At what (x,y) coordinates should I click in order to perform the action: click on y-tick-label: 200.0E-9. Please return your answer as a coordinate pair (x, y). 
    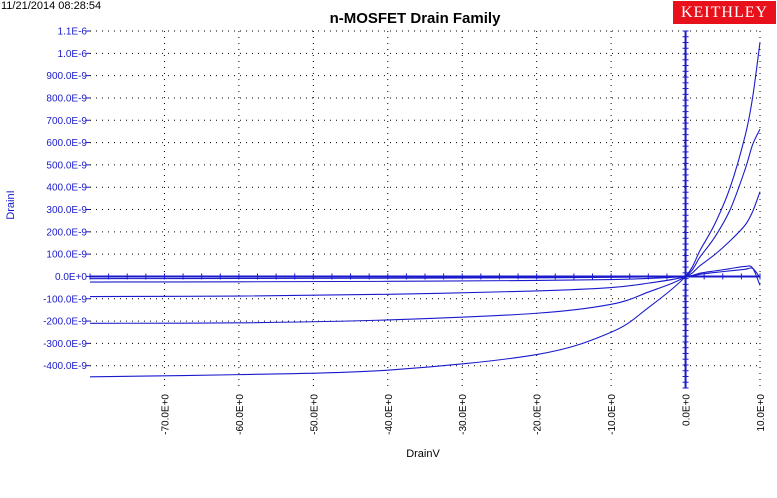
    Looking at the image, I should click on (66, 232).